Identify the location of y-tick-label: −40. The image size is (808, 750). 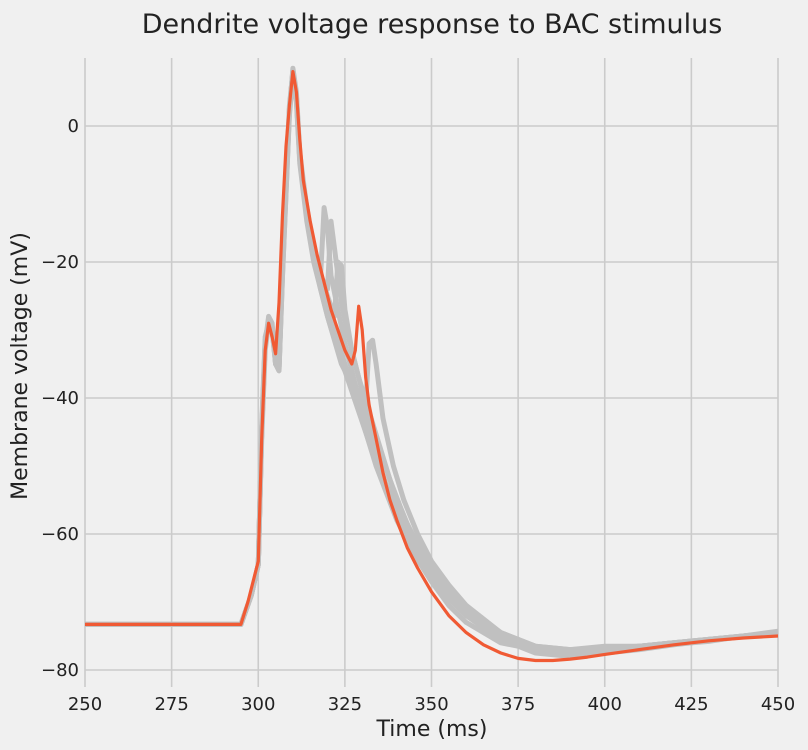
(60, 398).